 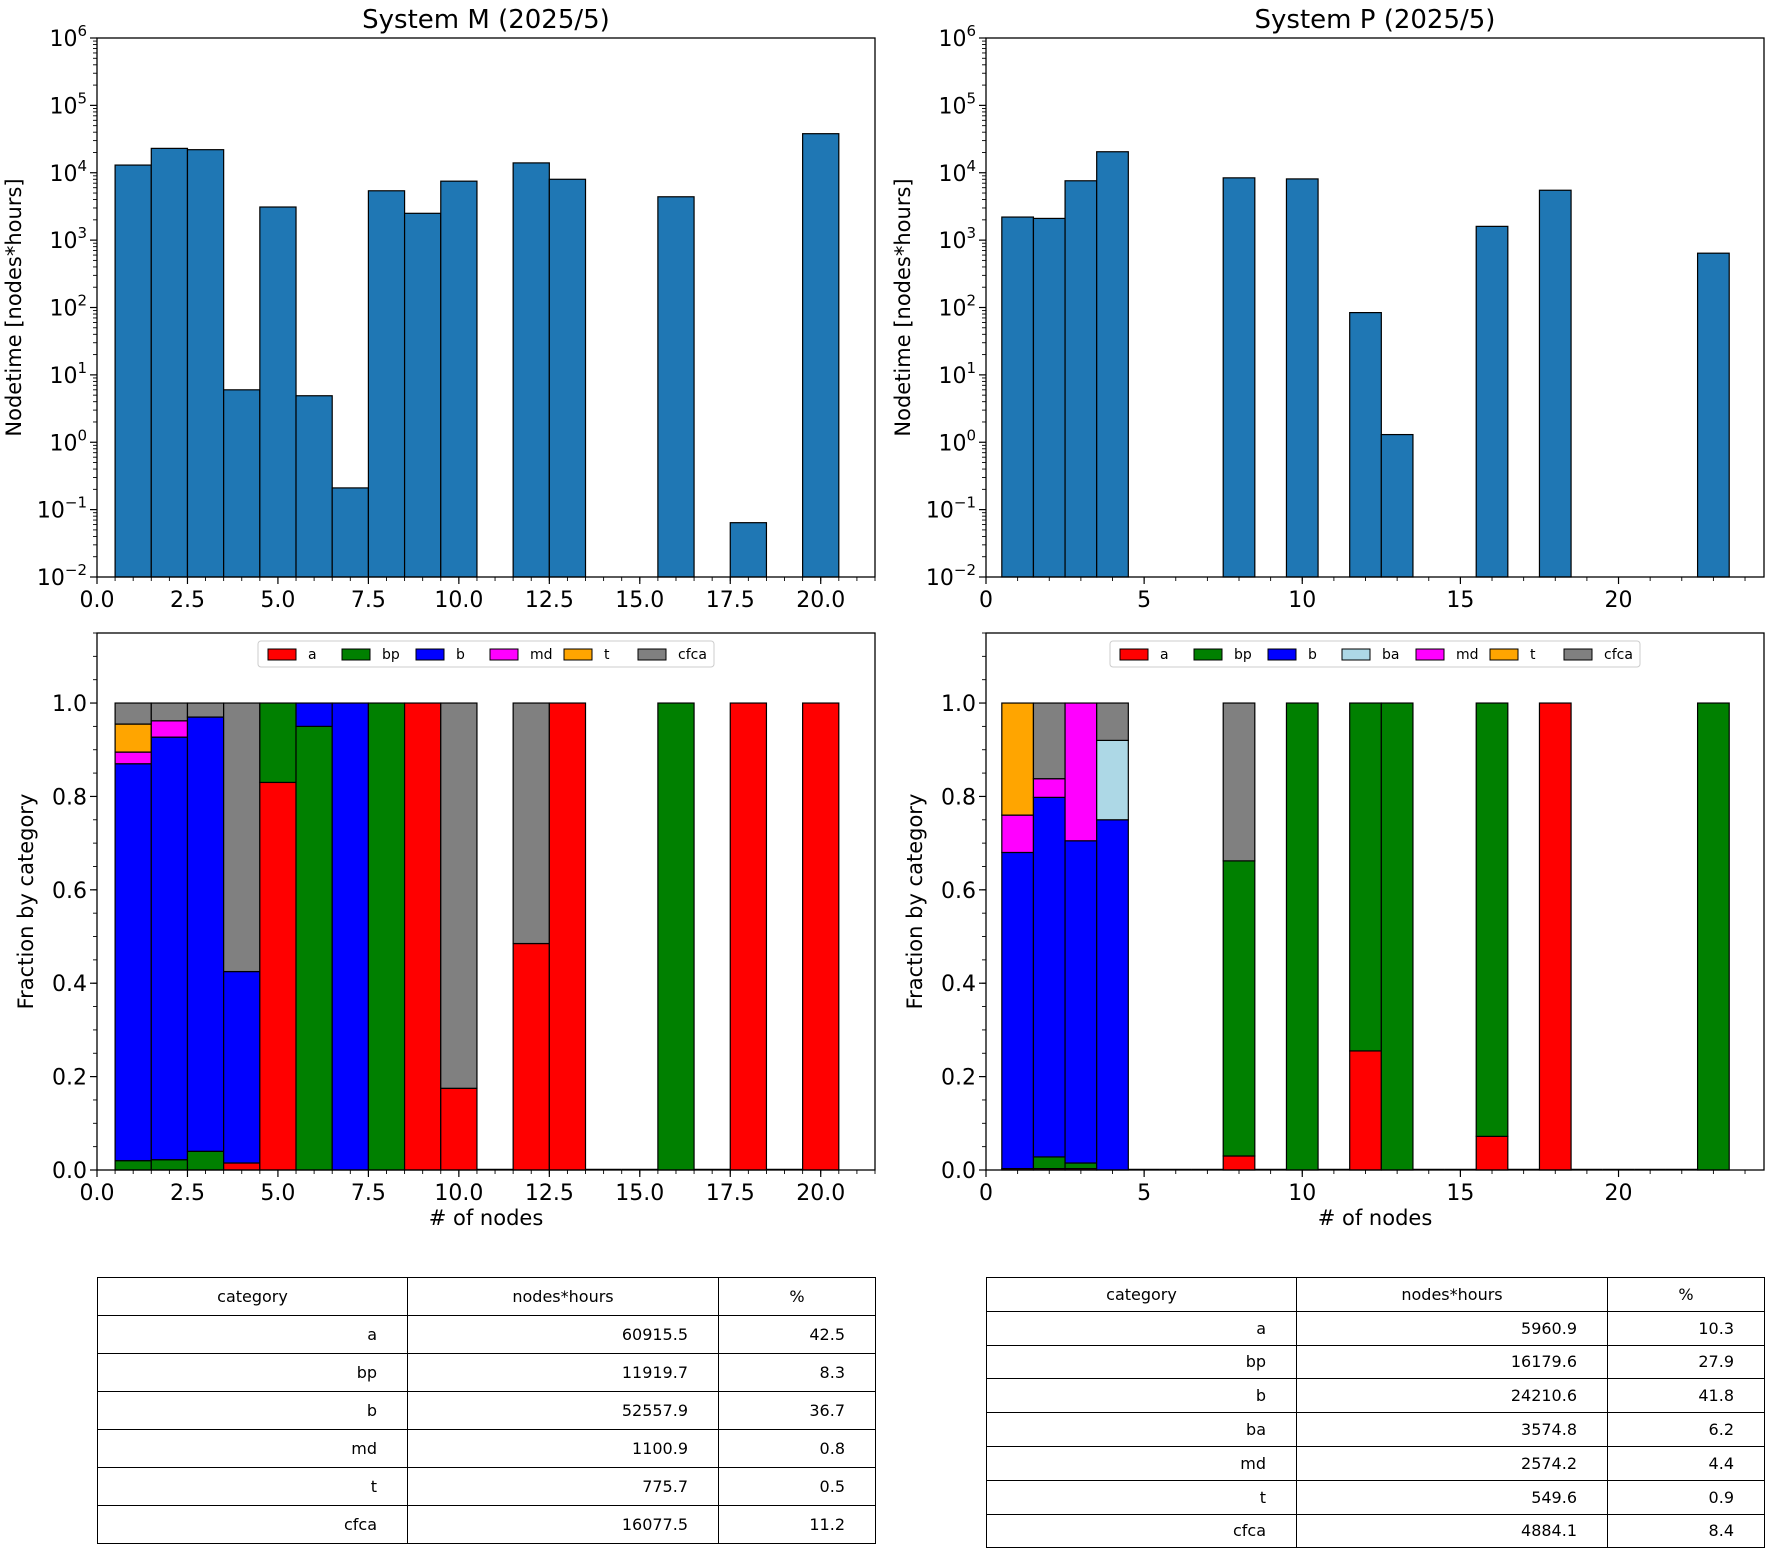 What do you see at coordinates (1452, 1463) in the screenshot?
I see `table-cell: 2574.2` at bounding box center [1452, 1463].